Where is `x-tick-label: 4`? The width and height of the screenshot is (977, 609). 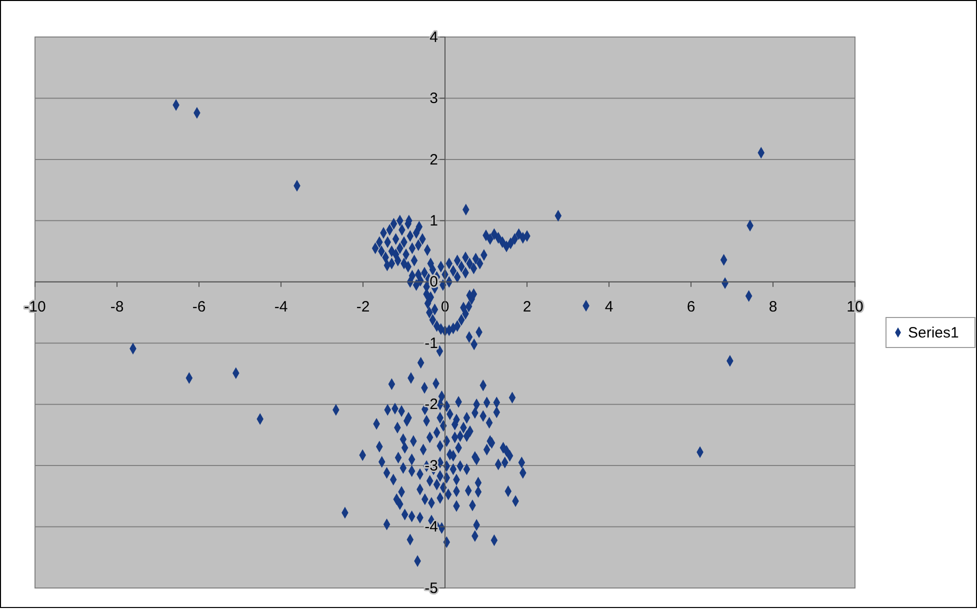 x-tick-label: 4 is located at coordinates (609, 307).